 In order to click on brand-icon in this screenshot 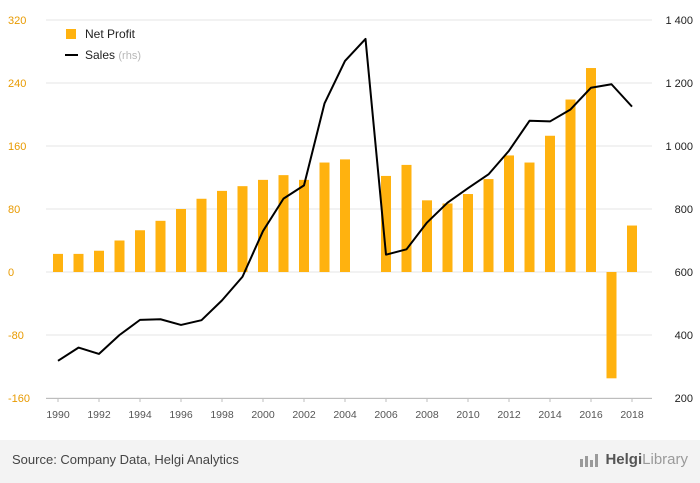, I will do `click(590, 460)`.